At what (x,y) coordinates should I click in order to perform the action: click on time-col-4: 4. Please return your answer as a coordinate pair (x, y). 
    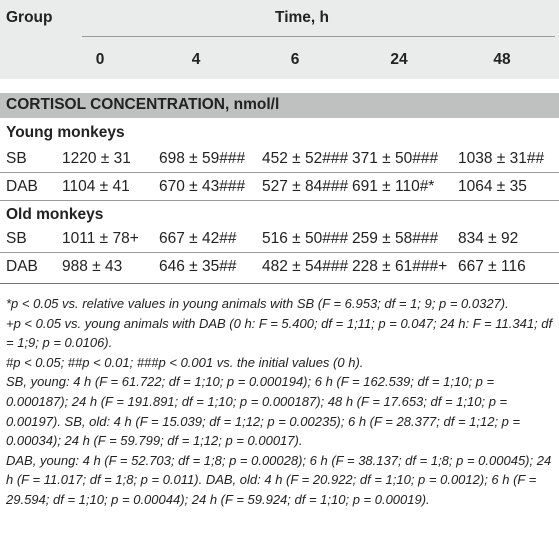
    Looking at the image, I should click on (196, 59).